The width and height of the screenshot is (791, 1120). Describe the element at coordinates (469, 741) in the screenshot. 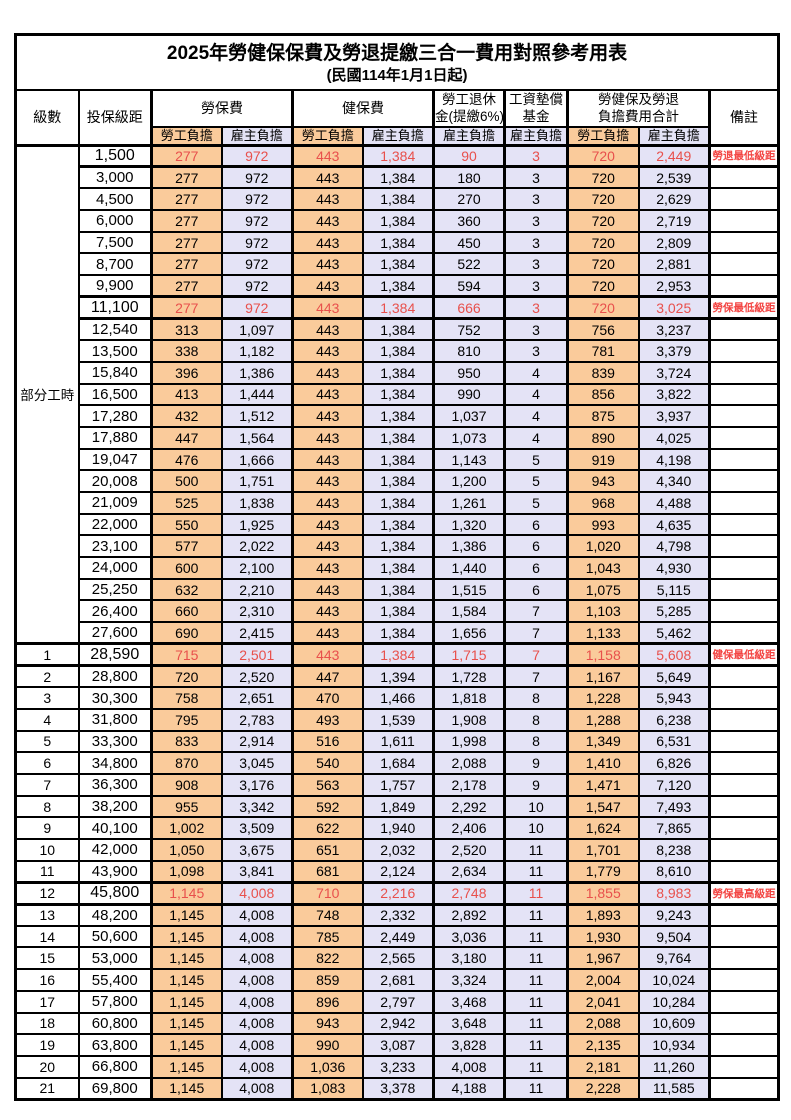

I see `pension-employer-cell: 1,998` at that location.